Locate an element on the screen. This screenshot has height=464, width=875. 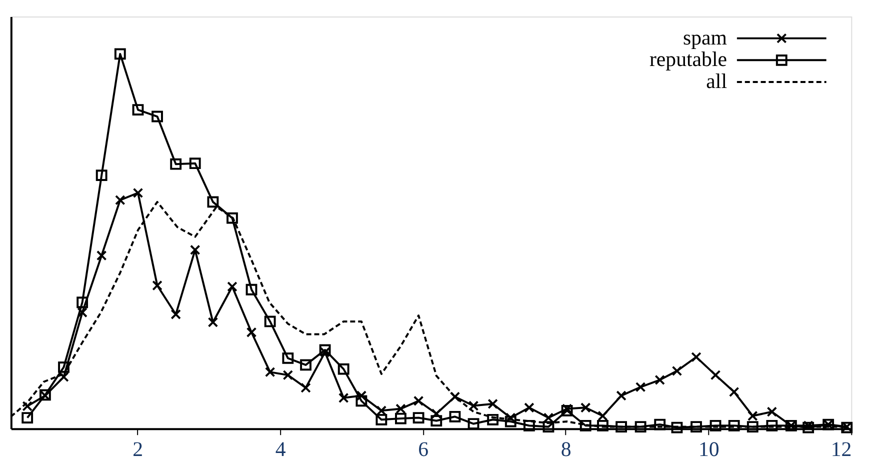
x-tick-label: 4 is located at coordinates (280, 448).